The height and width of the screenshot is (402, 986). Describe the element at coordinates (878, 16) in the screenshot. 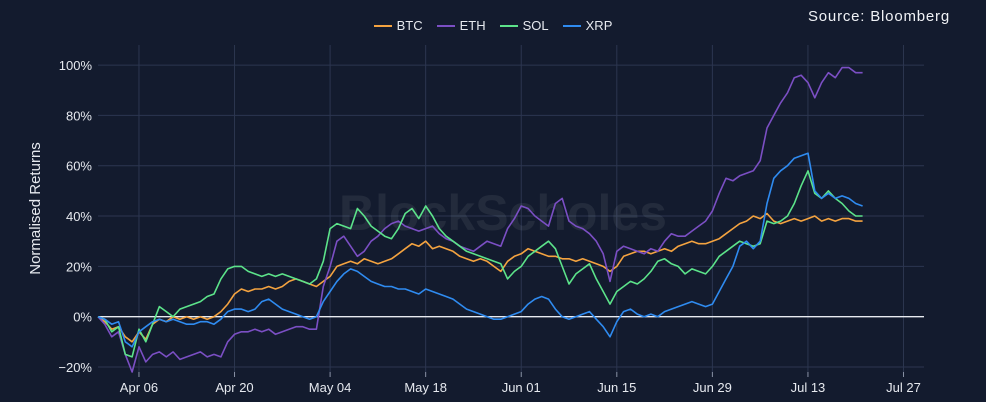

I see `source-caption: Source: Bloomberg` at that location.